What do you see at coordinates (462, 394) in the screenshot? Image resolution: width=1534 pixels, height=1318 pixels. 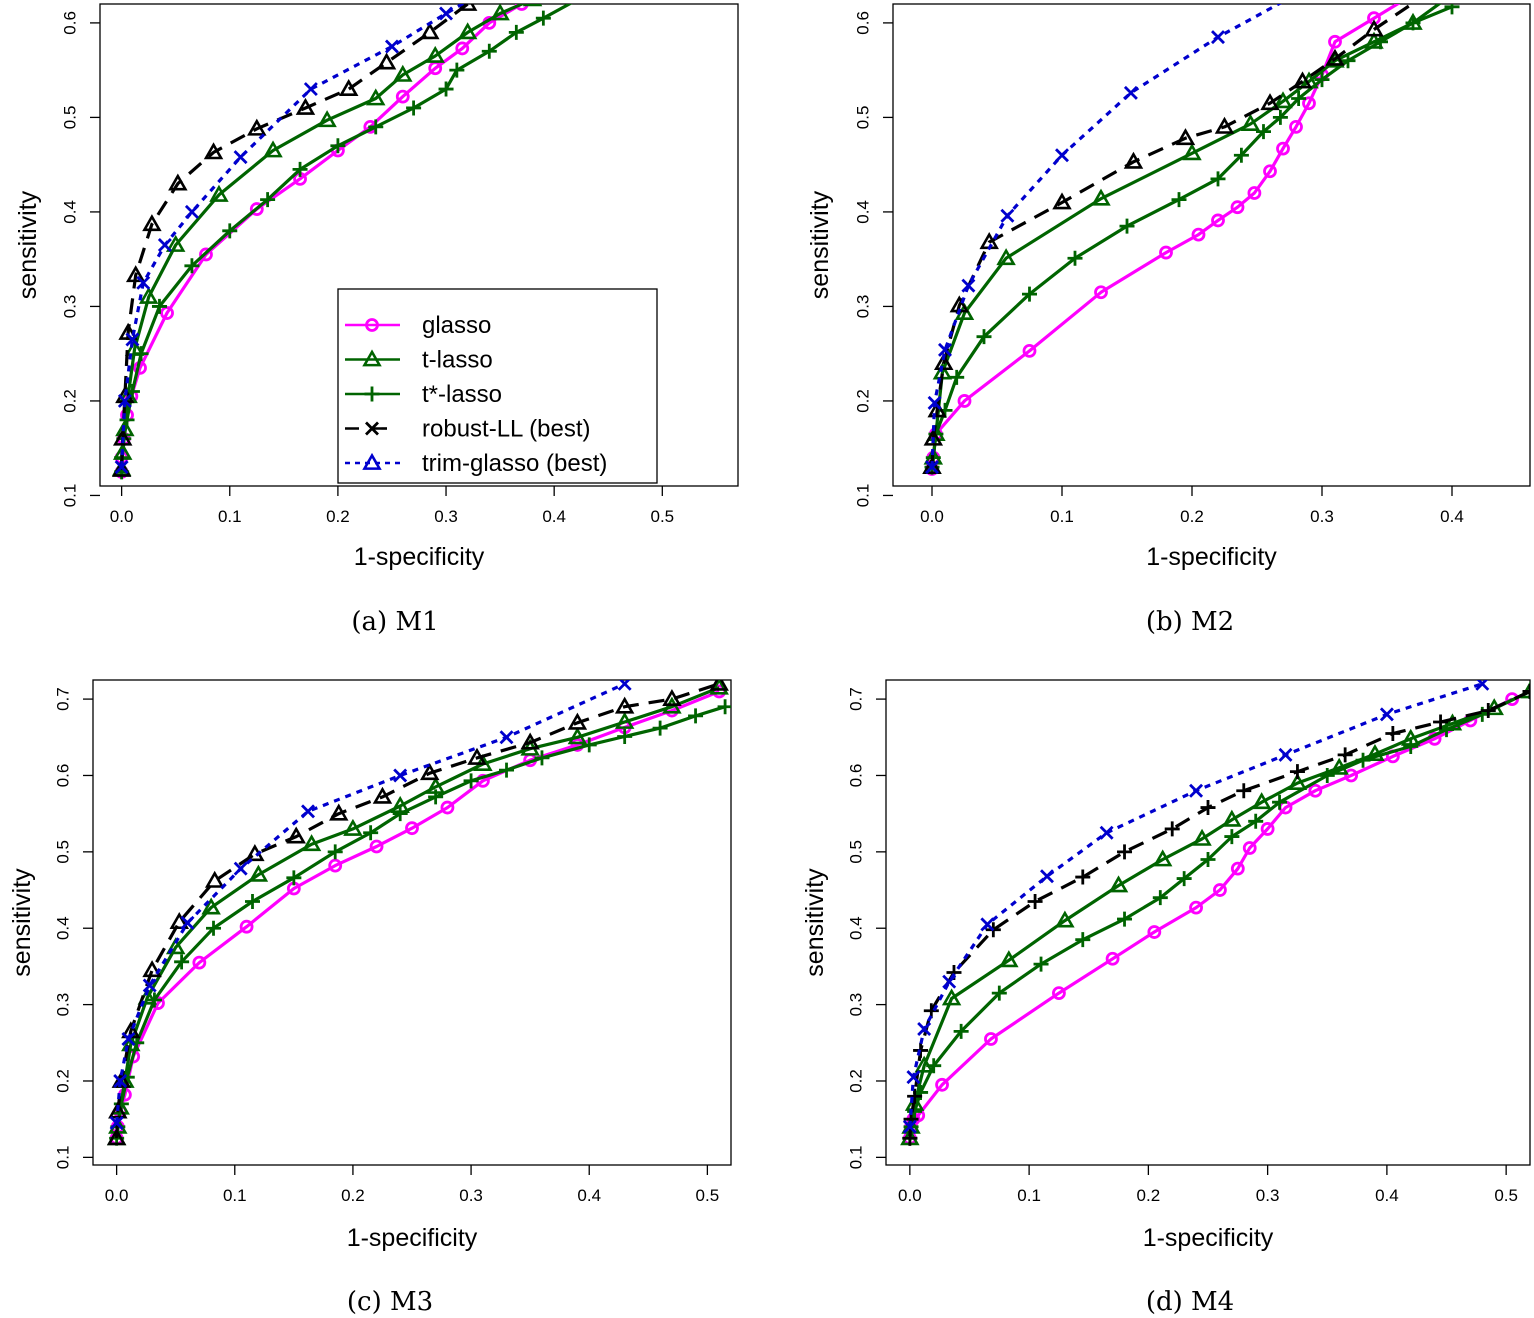 I see `legend-label: t*-lasso` at bounding box center [462, 394].